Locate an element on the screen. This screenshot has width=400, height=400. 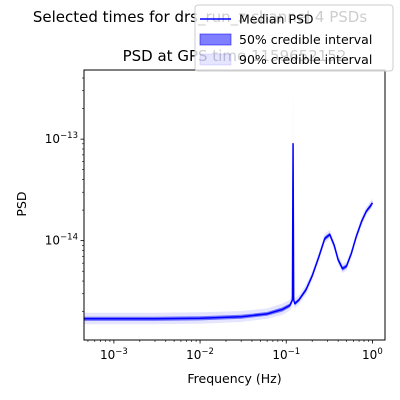
y-axis-label: PSD is located at coordinates (21, 203).